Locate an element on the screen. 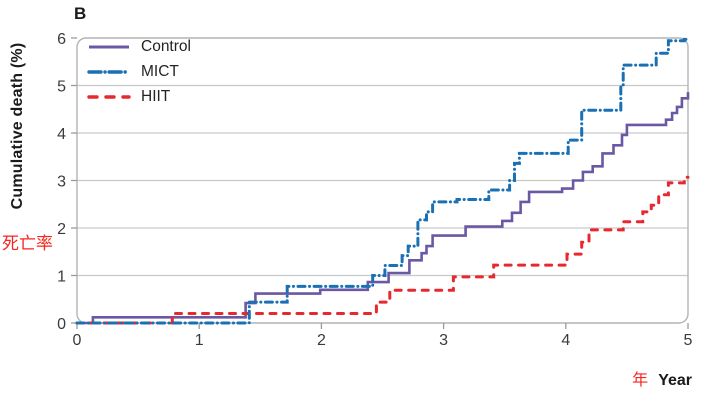 Image resolution: width=722 pixels, height=401 pixels. x-tick-label: 5 is located at coordinates (688, 340).